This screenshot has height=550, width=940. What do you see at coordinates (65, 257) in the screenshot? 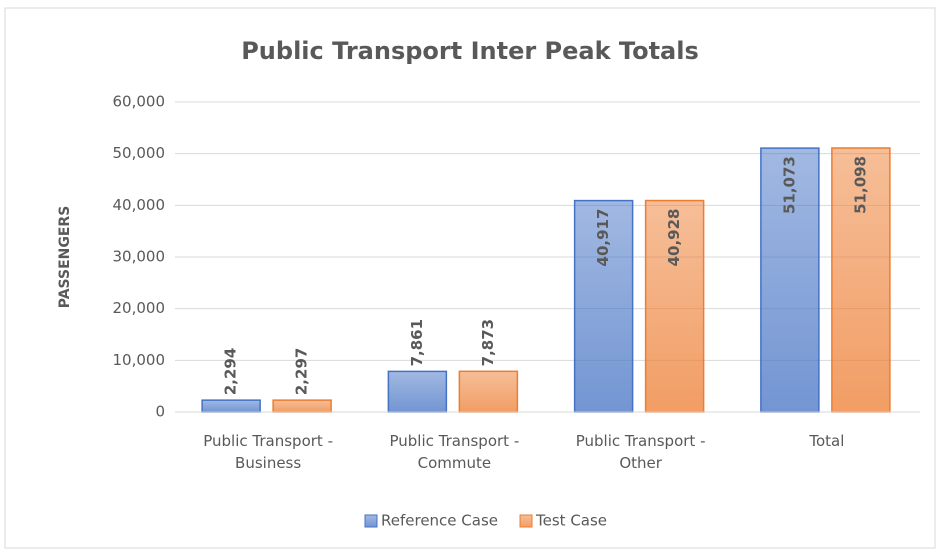
I see `y-axis-title: PASSENGERS` at bounding box center [65, 257].